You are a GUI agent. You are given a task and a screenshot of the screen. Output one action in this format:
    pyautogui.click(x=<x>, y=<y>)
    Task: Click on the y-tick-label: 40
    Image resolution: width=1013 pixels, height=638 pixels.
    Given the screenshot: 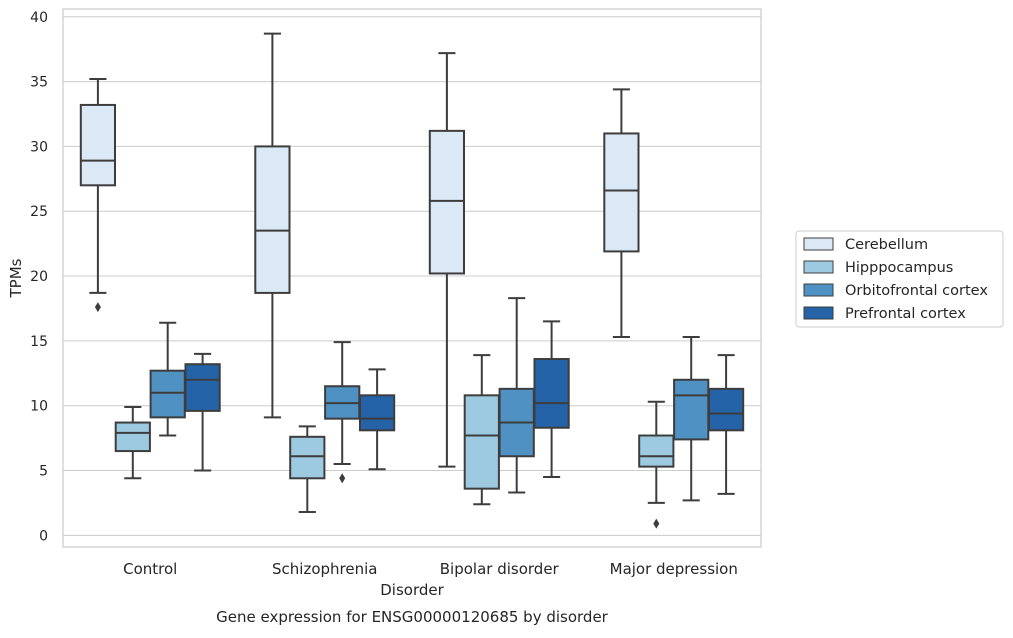 What is the action you would take?
    pyautogui.click(x=39, y=18)
    